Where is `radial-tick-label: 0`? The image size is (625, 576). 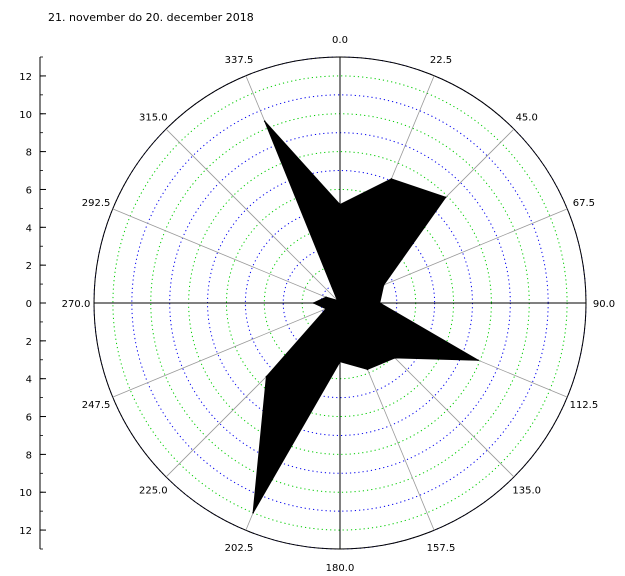
radial-tick-label: 0 is located at coordinates (29, 304).